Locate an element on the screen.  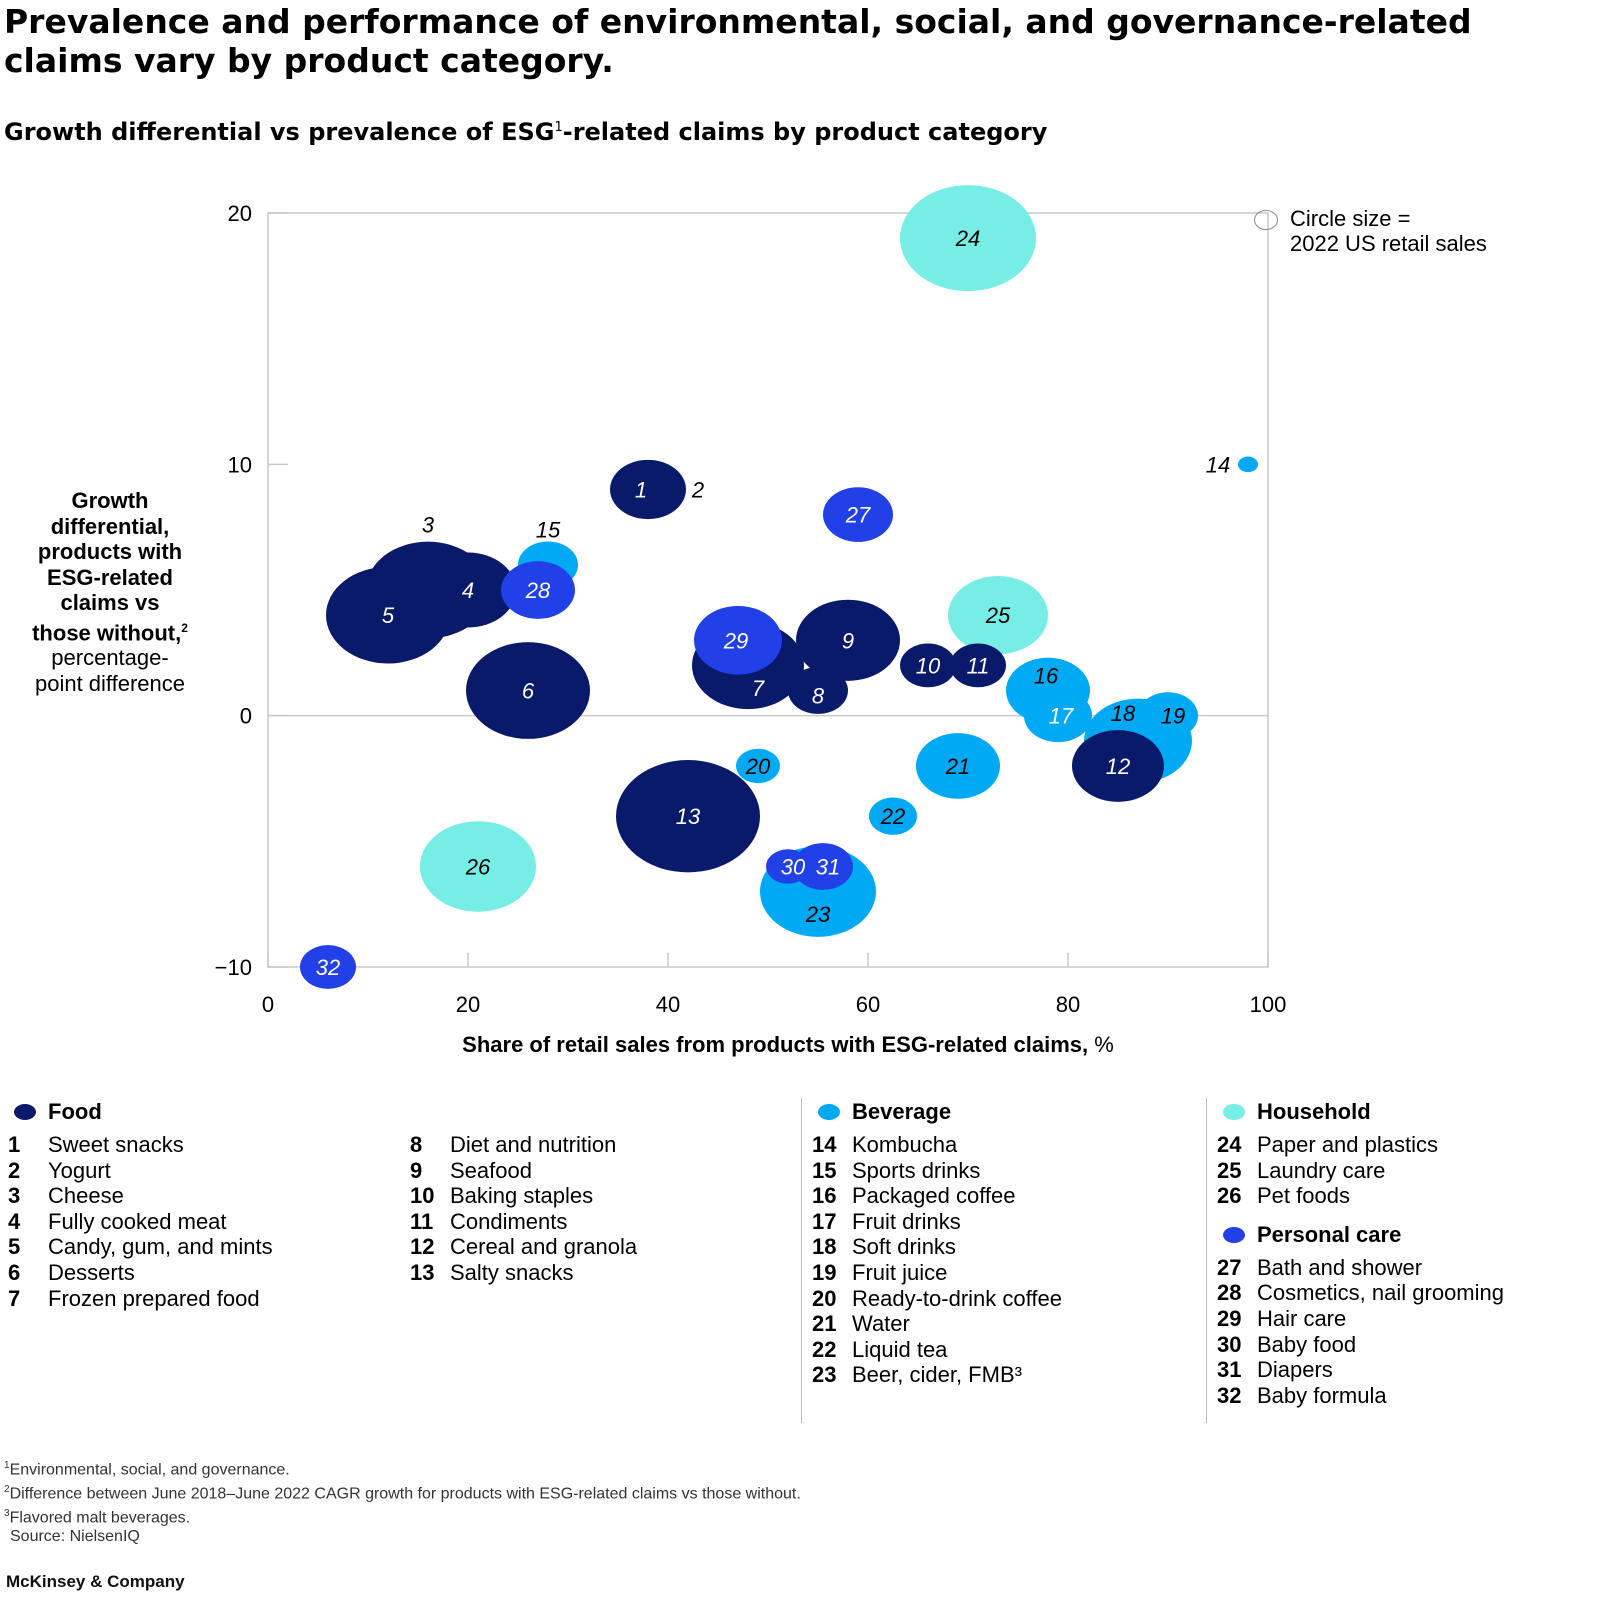
bubble-label-28: 28 is located at coordinates (538, 590).